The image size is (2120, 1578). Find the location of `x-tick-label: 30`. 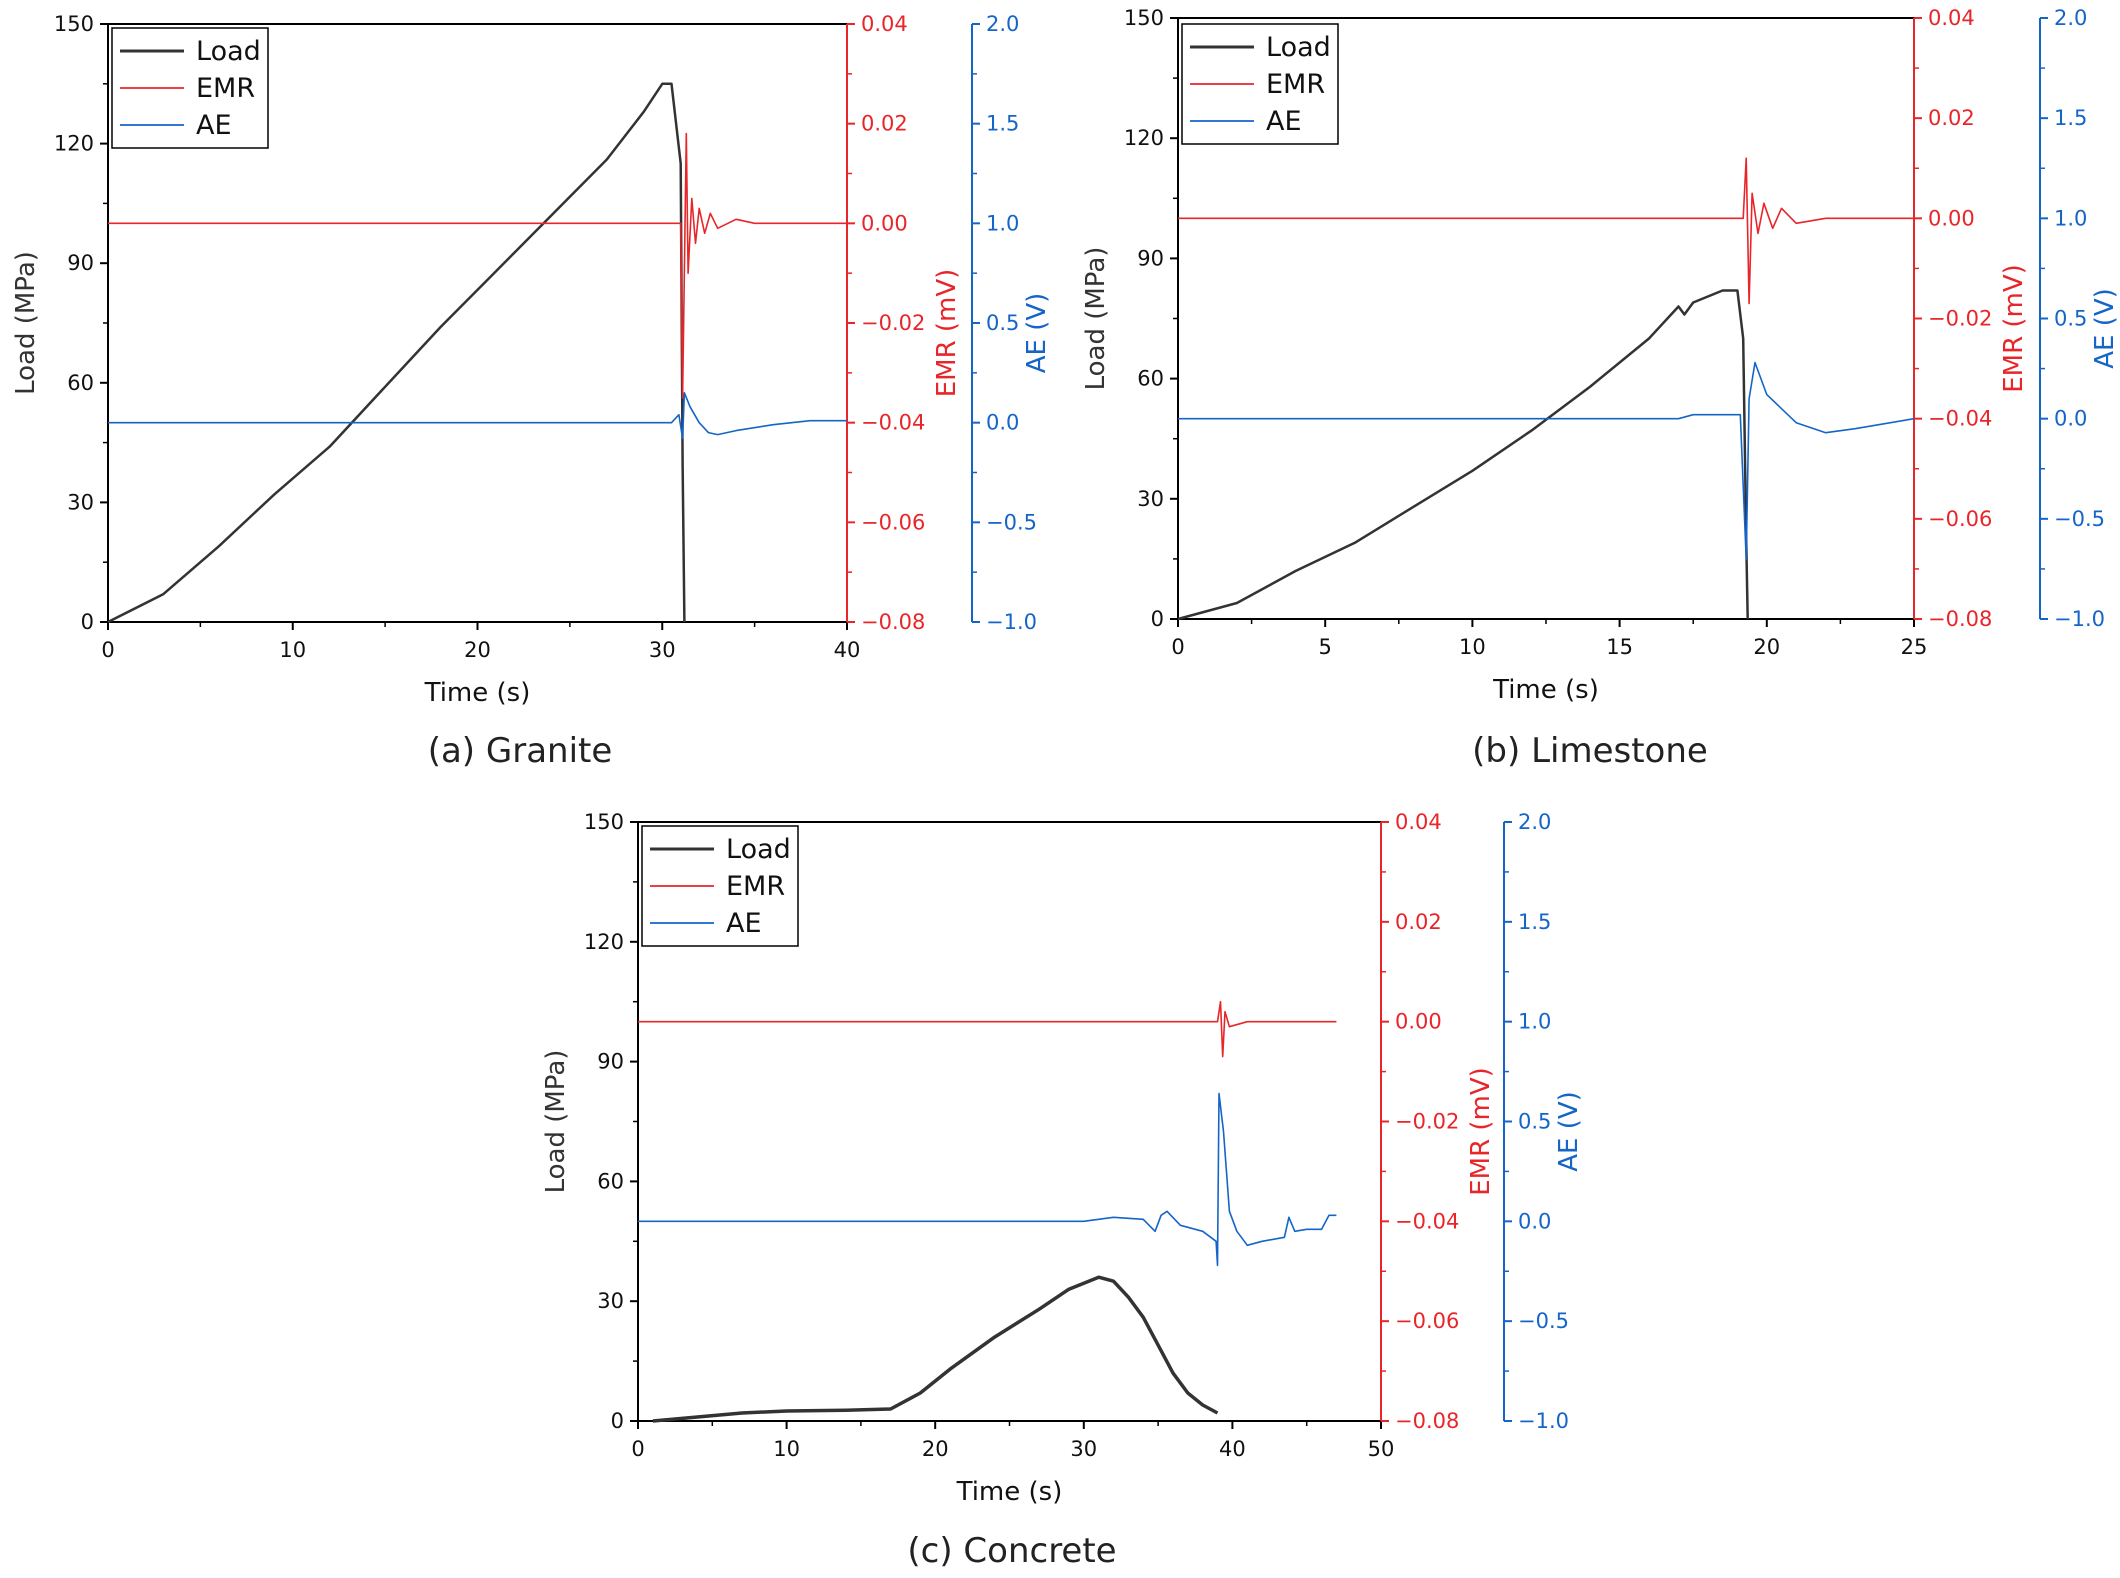

x-tick-label: 30 is located at coordinates (662, 650).